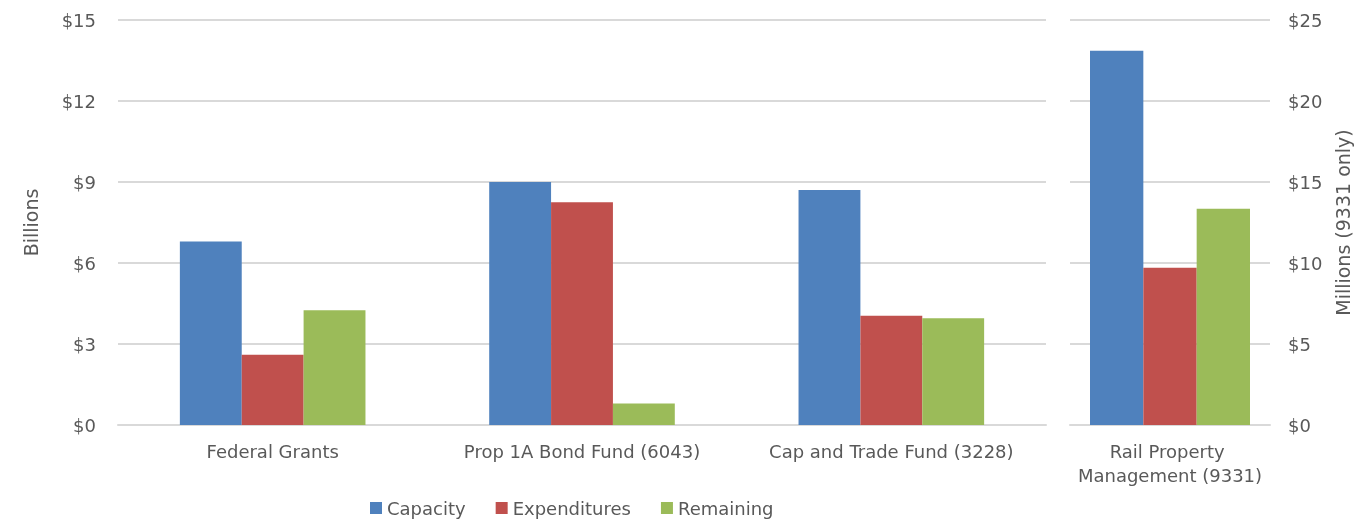 Image resolution: width=1372 pixels, height=522 pixels. Describe the element at coordinates (1305, 263) in the screenshot. I see `y-tick-label: $10` at that location.